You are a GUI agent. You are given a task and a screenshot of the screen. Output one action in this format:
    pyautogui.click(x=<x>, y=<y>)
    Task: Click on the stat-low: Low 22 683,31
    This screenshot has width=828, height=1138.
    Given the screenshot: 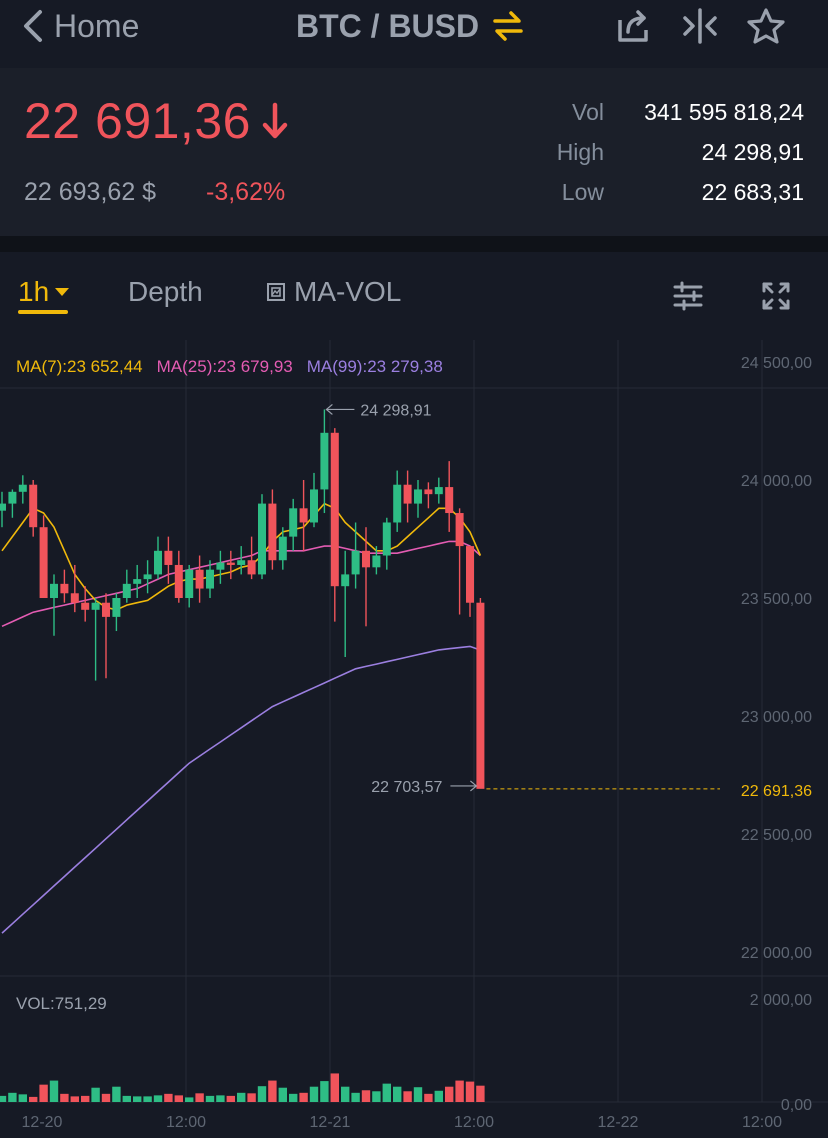 What is the action you would take?
    pyautogui.click(x=654, y=192)
    